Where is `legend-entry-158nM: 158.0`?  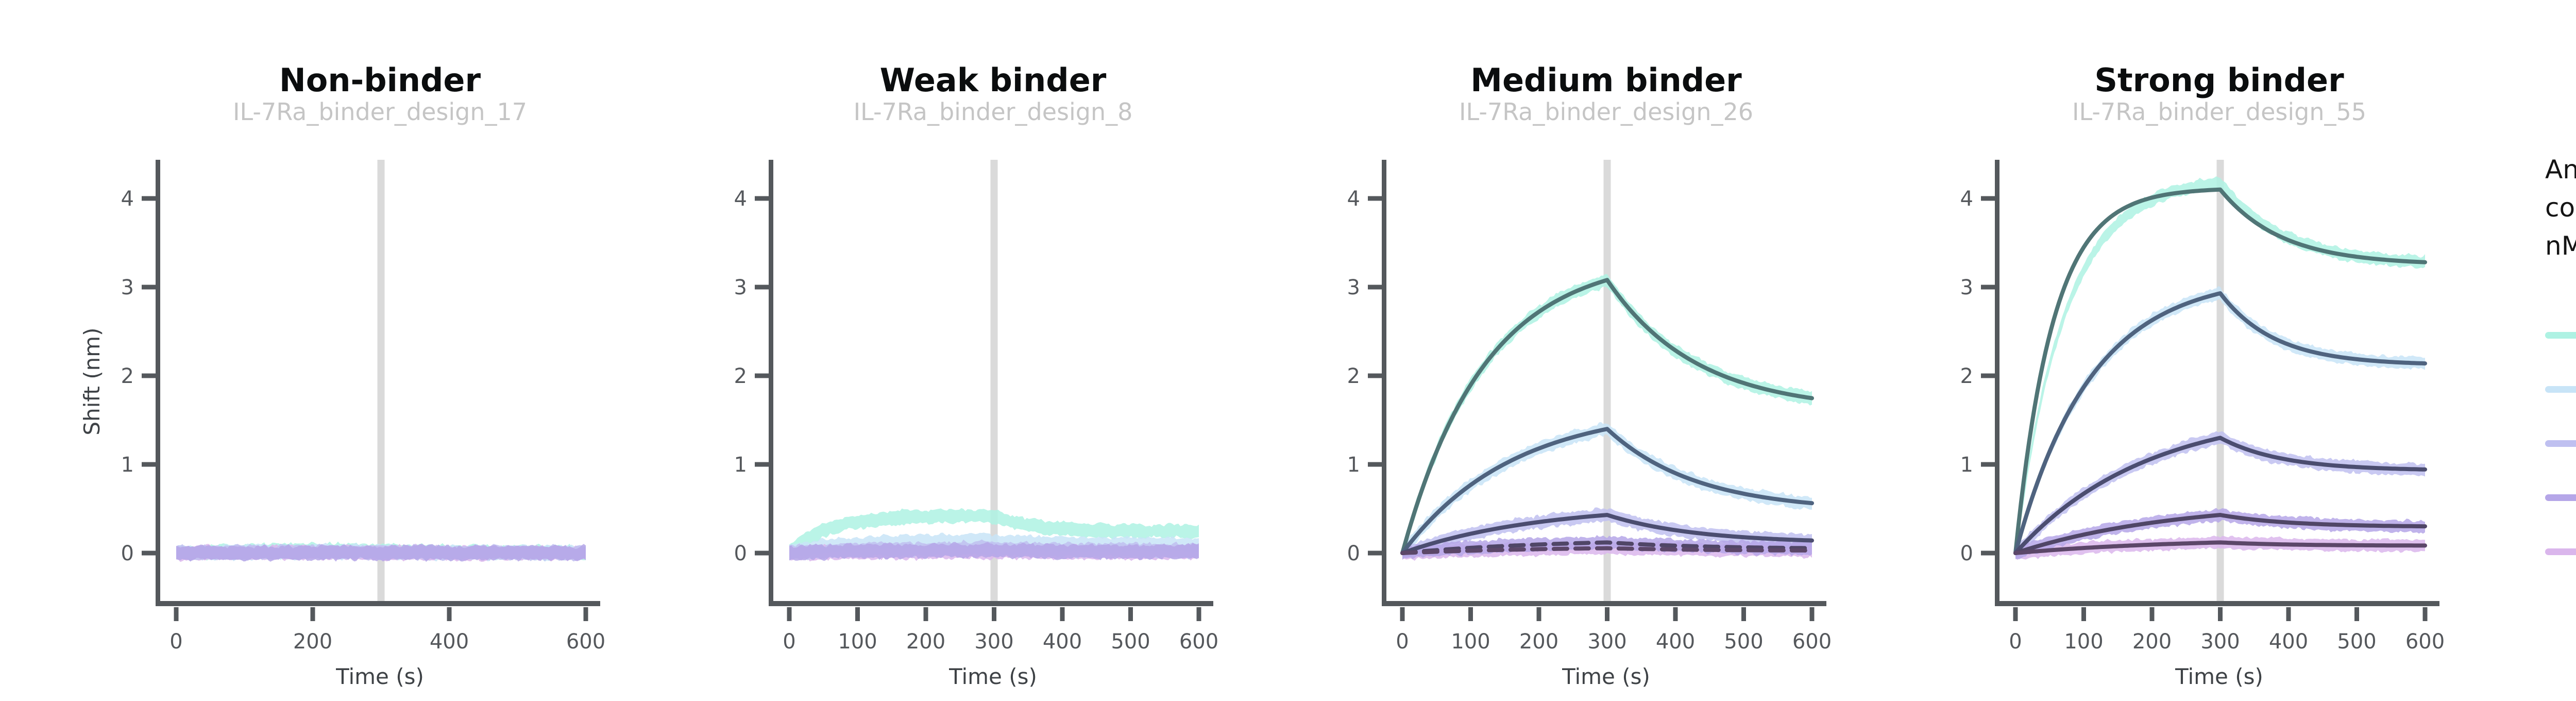 legend-entry-158nM: 158.0 is located at coordinates (2560, 389).